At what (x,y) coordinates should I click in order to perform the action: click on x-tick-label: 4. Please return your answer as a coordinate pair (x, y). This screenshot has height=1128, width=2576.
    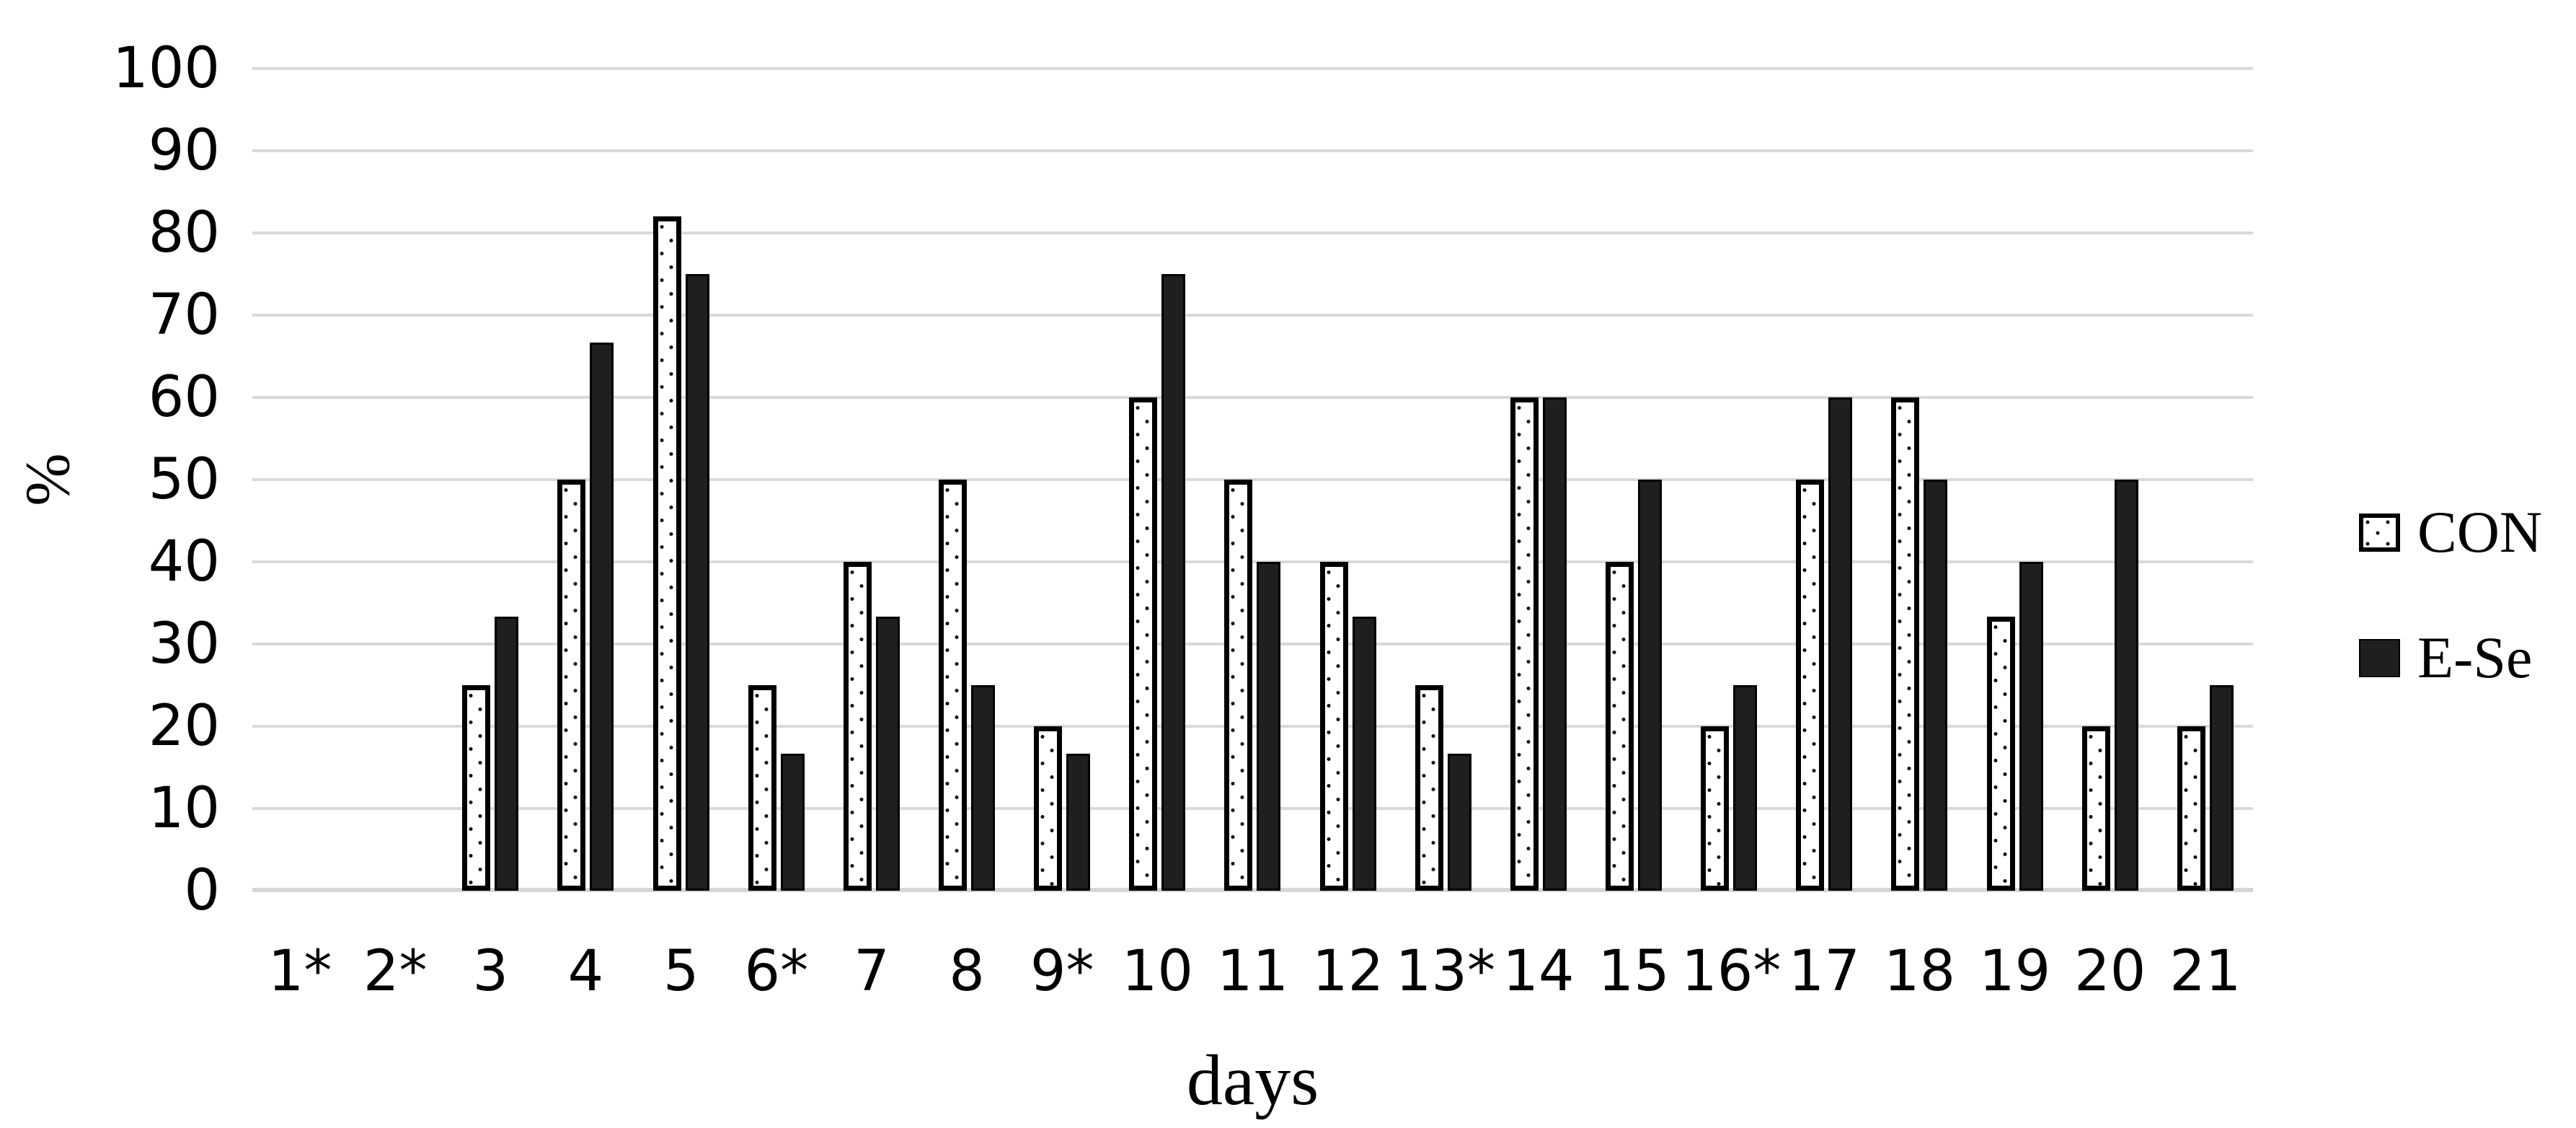
    Looking at the image, I should click on (585, 971).